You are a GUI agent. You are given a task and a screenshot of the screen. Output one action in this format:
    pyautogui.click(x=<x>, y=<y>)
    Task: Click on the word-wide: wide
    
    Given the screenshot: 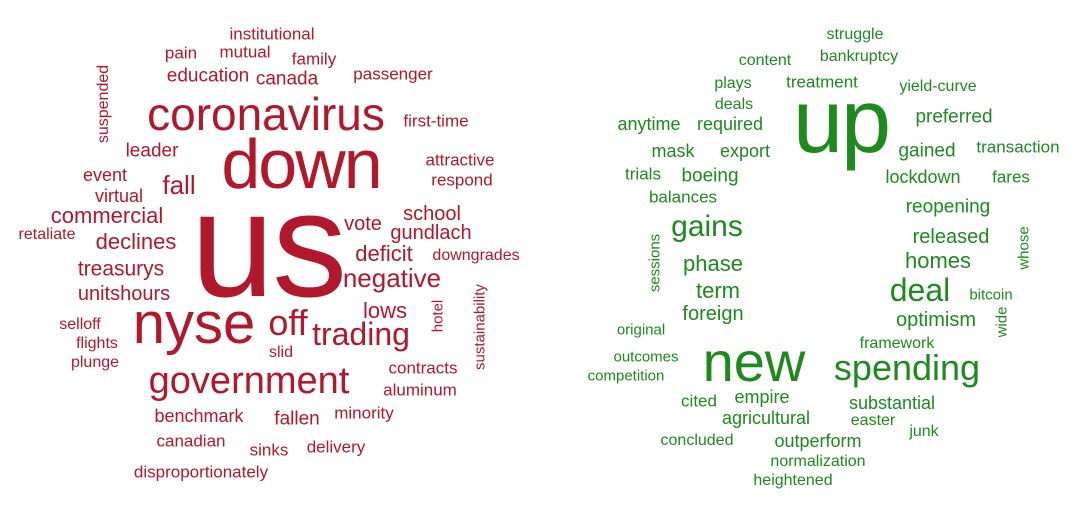 What is the action you would take?
    pyautogui.click(x=1002, y=322)
    